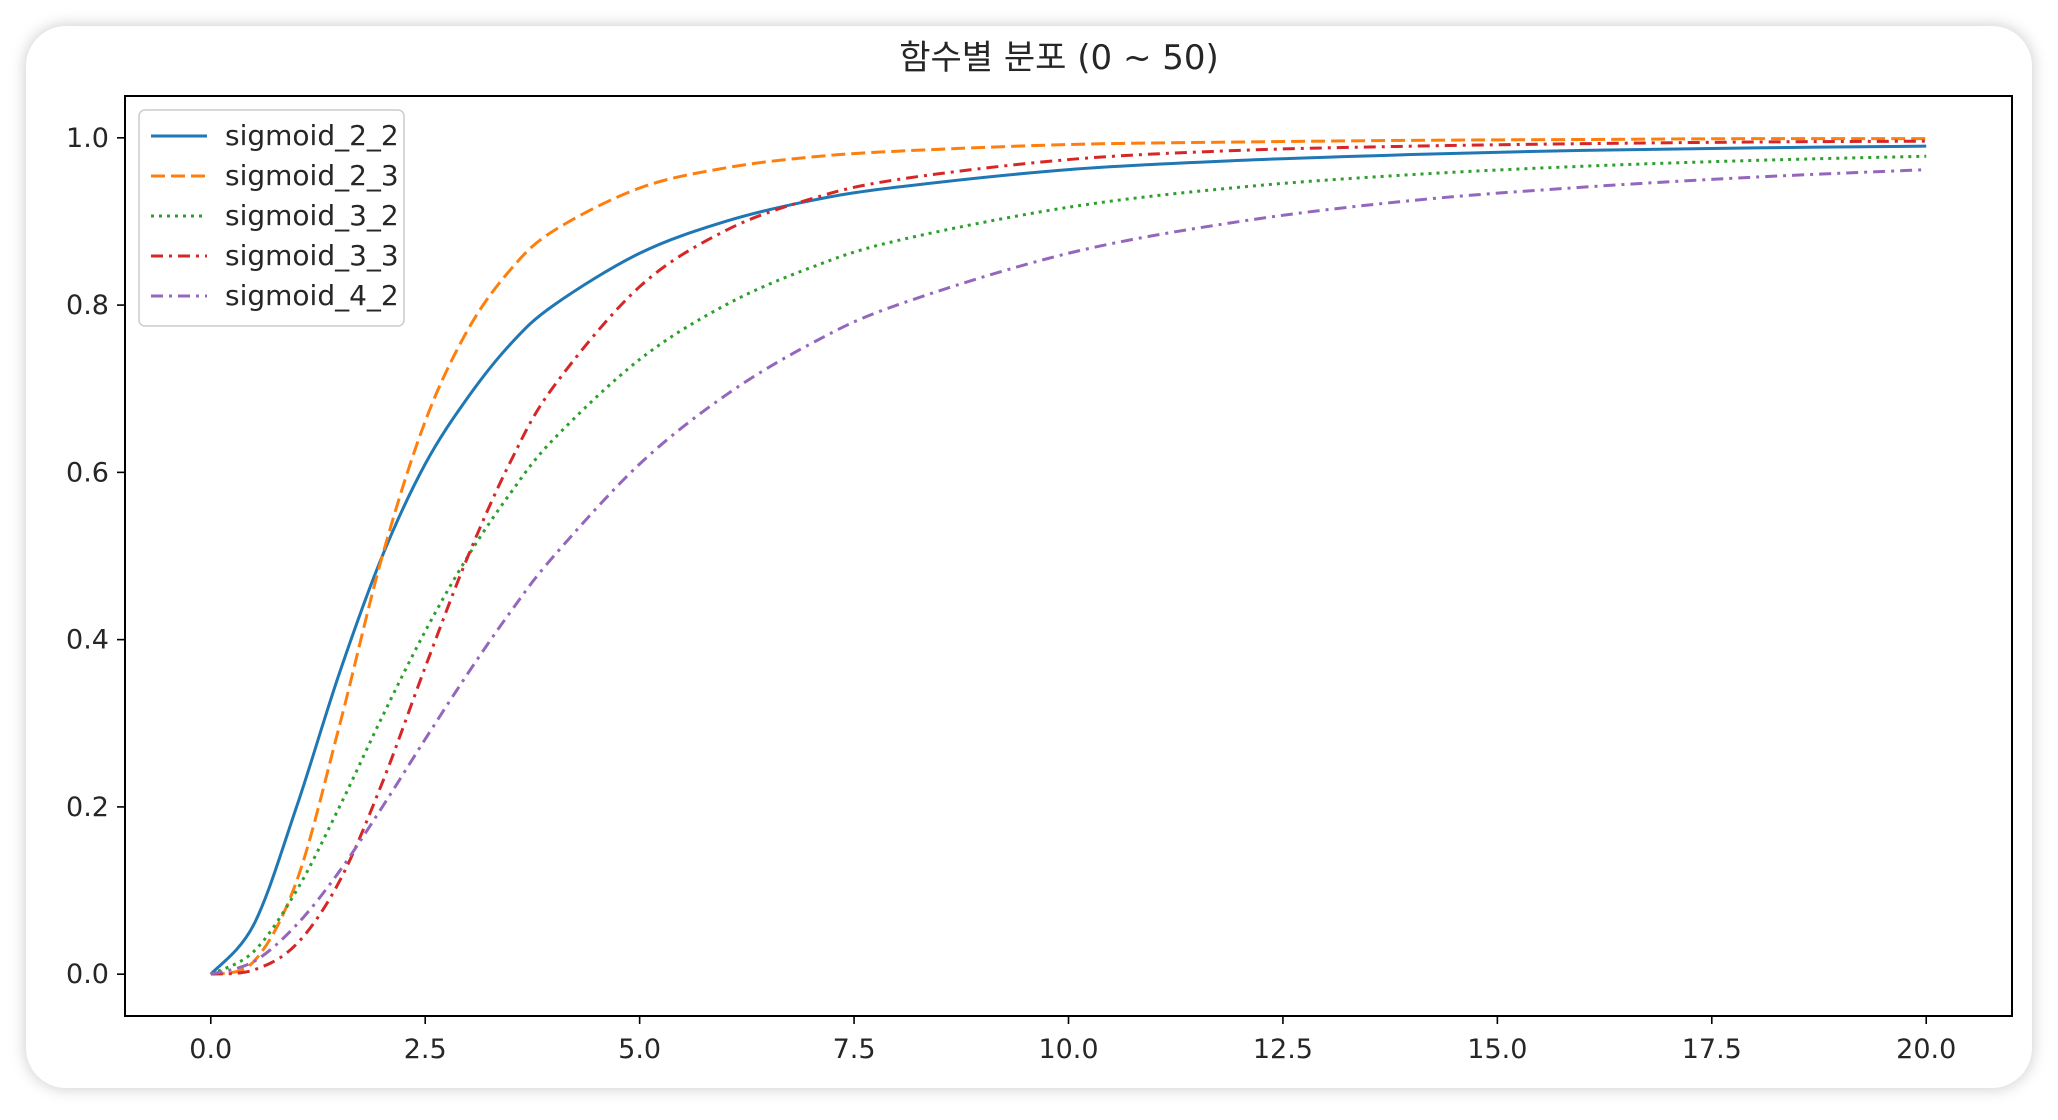 This screenshot has height=1120, width=2058. I want to click on legend-box, so click(271, 218).